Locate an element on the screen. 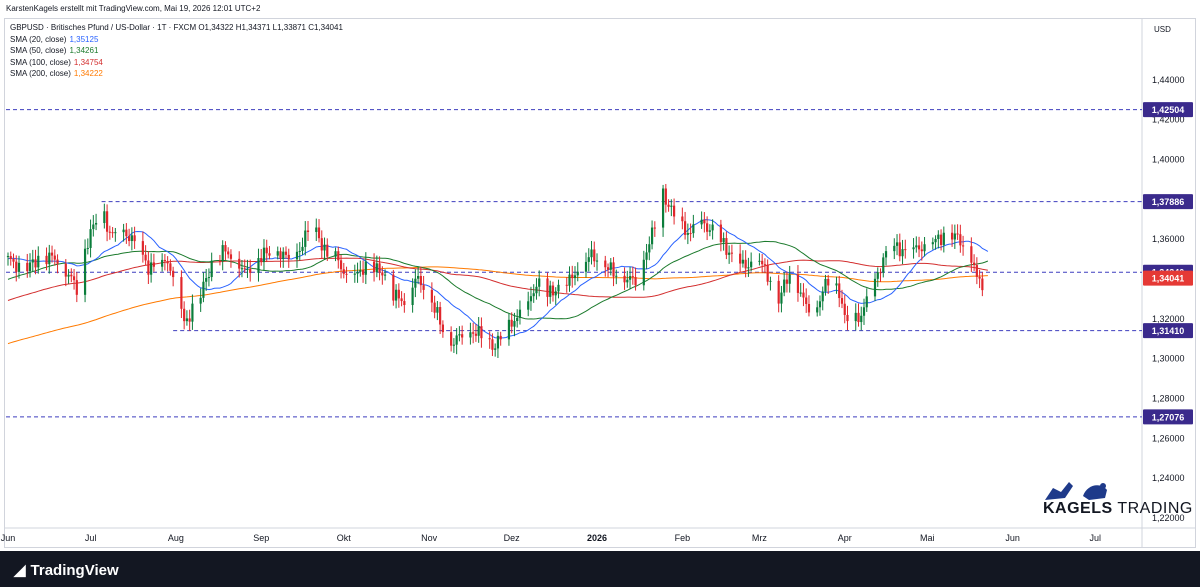 This screenshot has width=1200, height=587. y-tick-label: 1,36000 is located at coordinates (1168, 239).